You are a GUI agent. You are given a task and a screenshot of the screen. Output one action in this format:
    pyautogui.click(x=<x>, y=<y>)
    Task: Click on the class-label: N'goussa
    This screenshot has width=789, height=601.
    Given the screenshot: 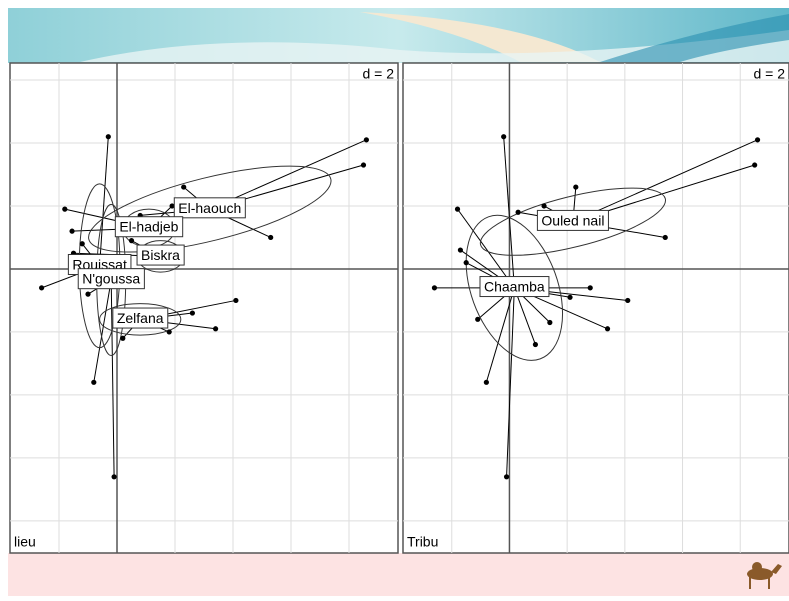 What is the action you would take?
    pyautogui.click(x=111, y=279)
    